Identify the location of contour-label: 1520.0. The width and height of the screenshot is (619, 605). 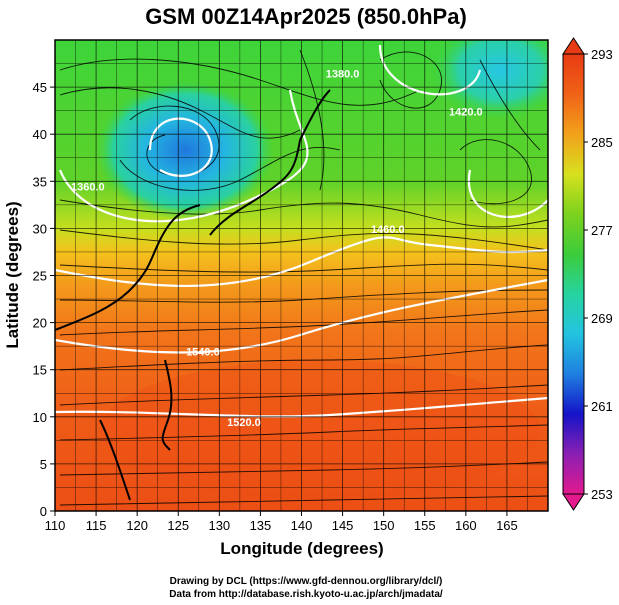
(244, 423).